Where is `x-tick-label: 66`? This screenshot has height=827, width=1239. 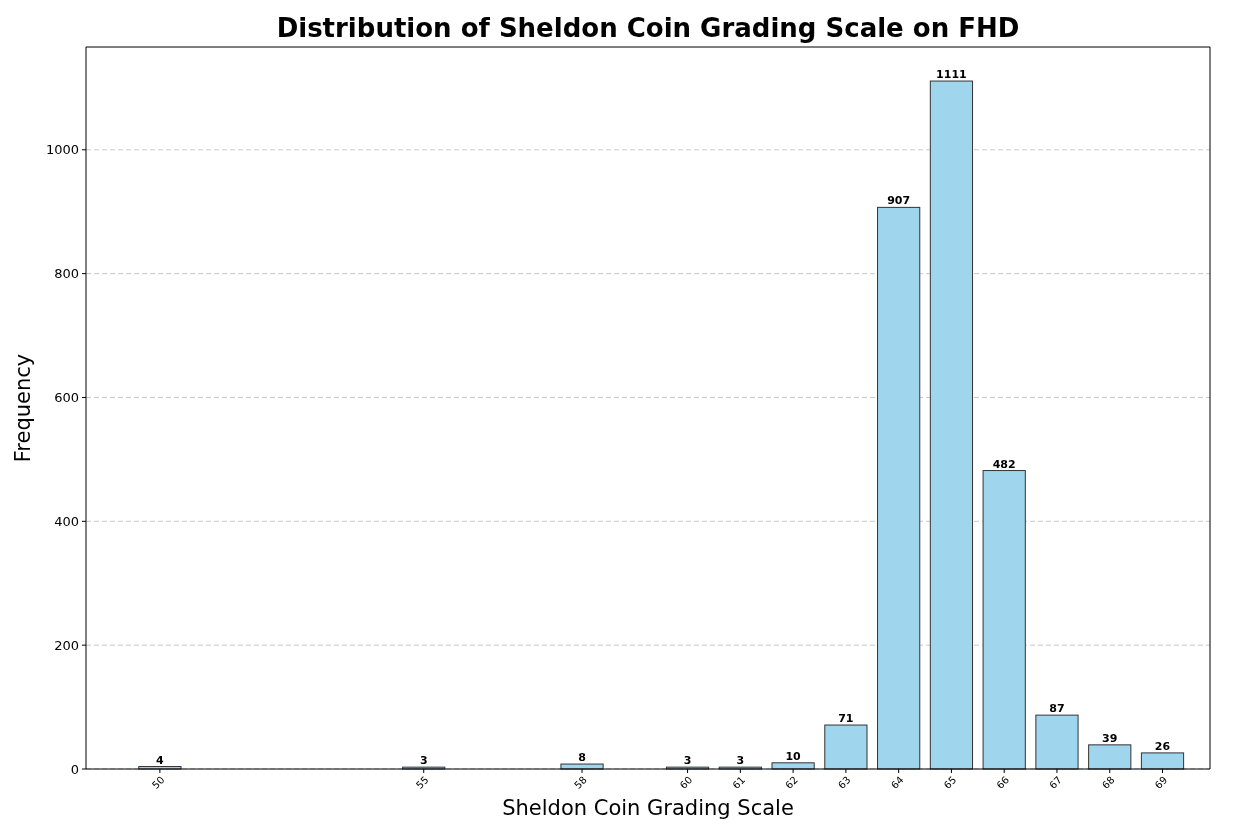 x-tick-label: 66 is located at coordinates (1003, 782).